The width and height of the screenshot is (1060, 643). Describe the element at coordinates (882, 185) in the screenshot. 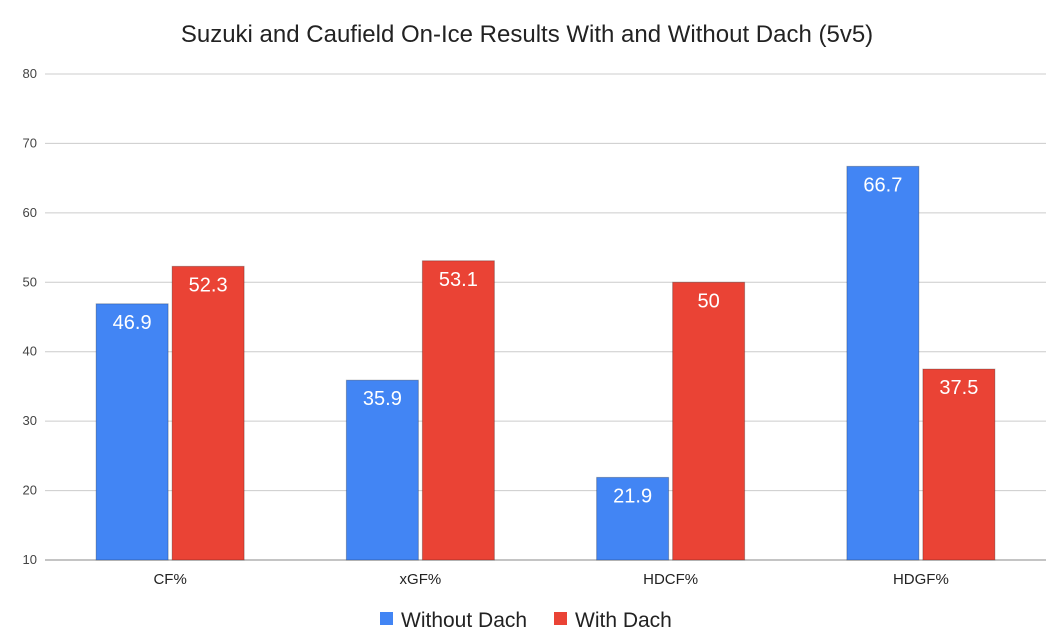

I see `data-label: 66.7` at that location.